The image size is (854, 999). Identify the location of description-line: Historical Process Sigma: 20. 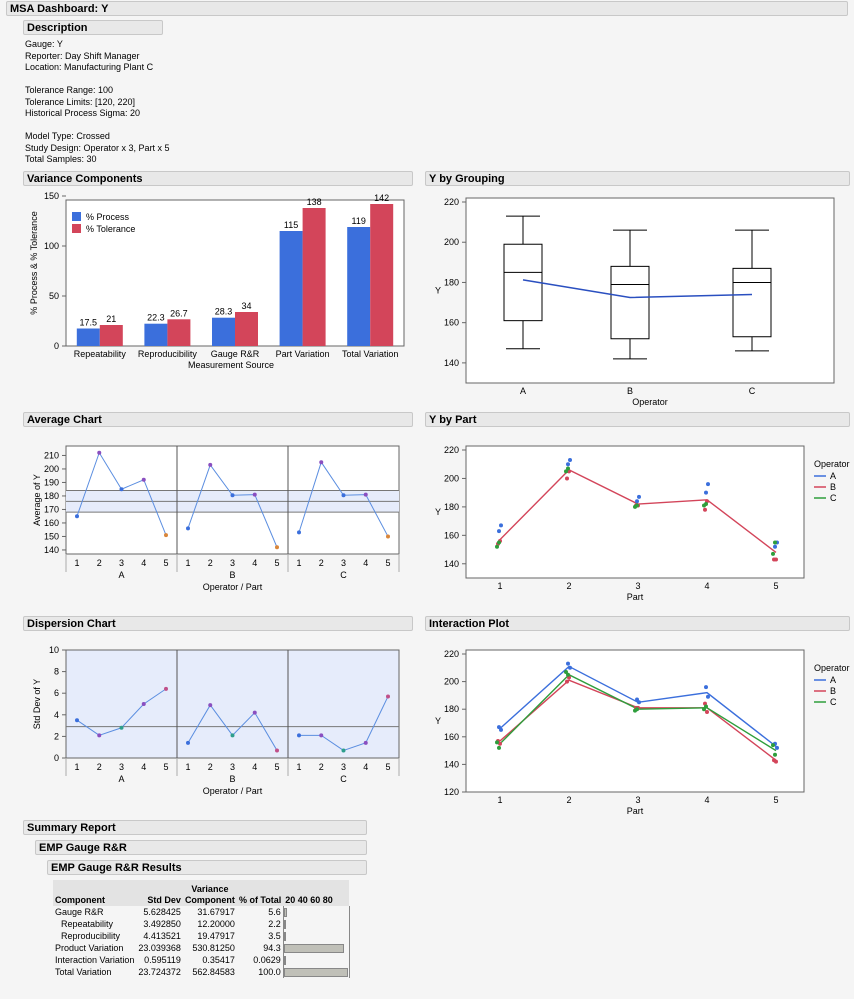
(83, 113).